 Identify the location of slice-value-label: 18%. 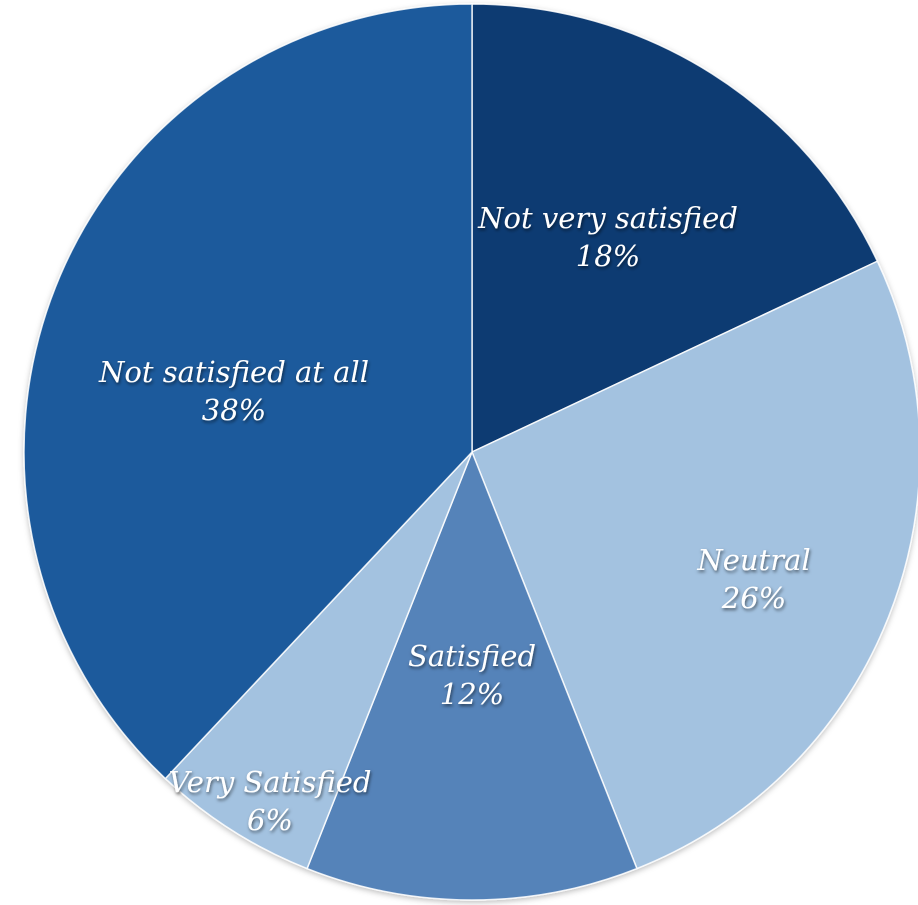
(608, 256).